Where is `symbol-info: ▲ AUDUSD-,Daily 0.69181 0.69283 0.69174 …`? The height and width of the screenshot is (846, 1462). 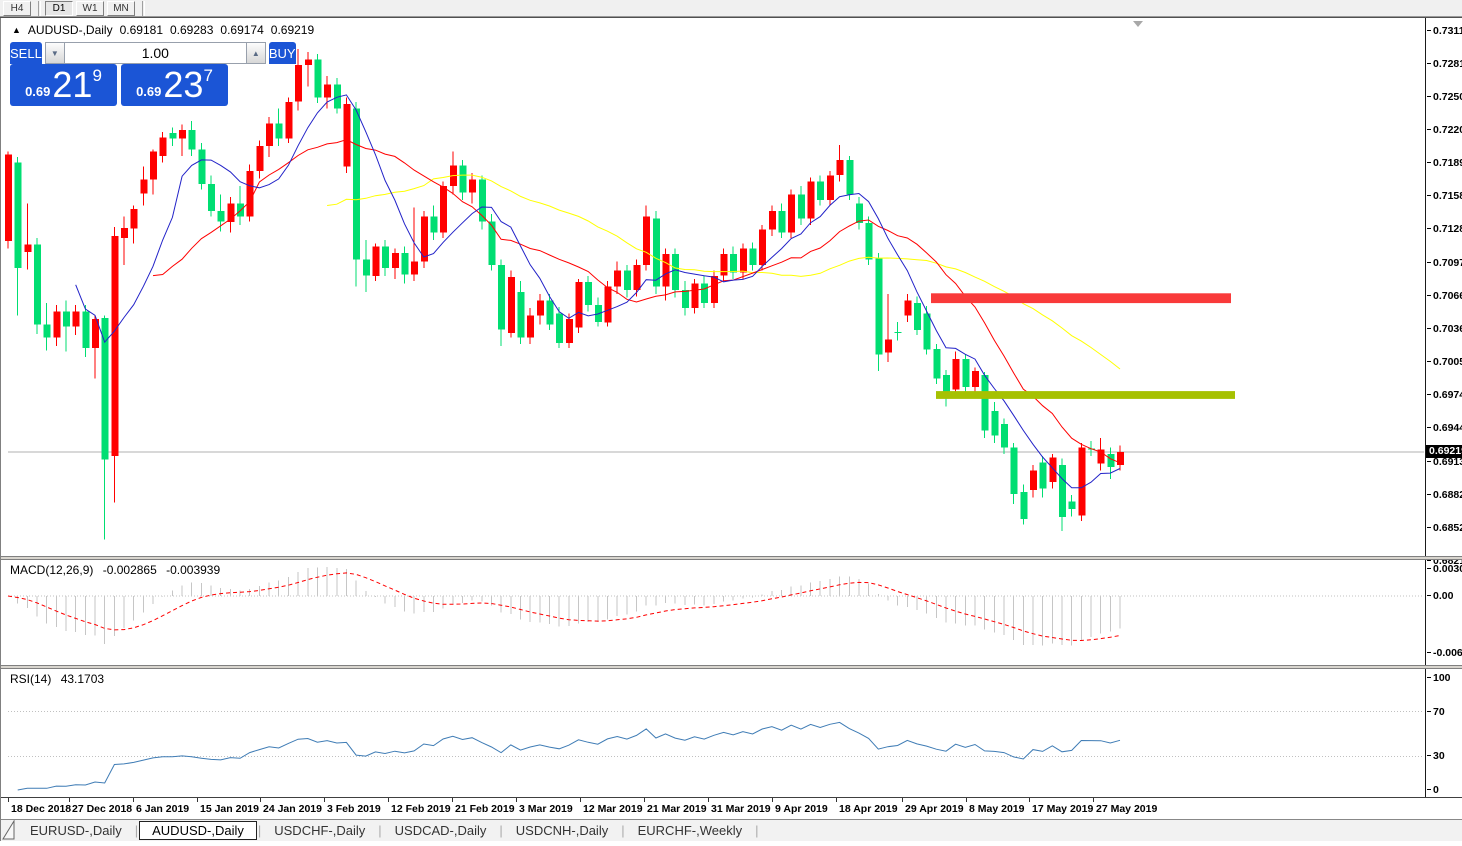 symbol-info: ▲ AUDUSD-,Daily 0.69181 0.69283 0.69174 … is located at coordinates (163, 30).